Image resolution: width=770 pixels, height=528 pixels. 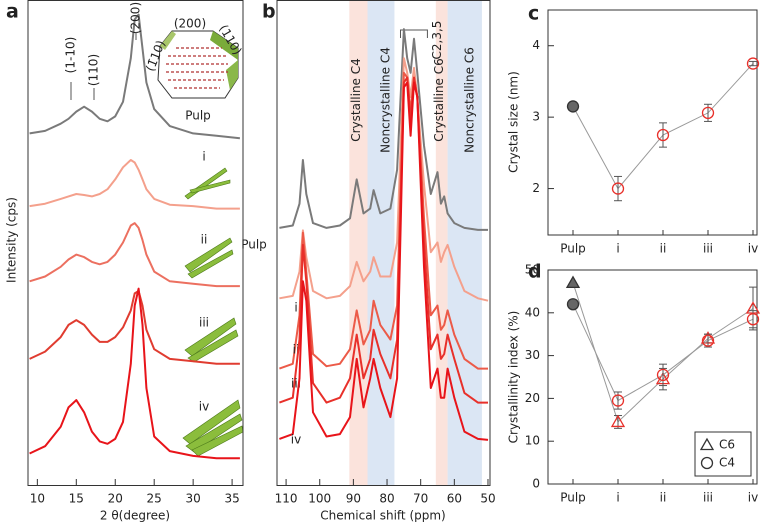 I want to click on inset-label: (200), so click(x=190, y=24).